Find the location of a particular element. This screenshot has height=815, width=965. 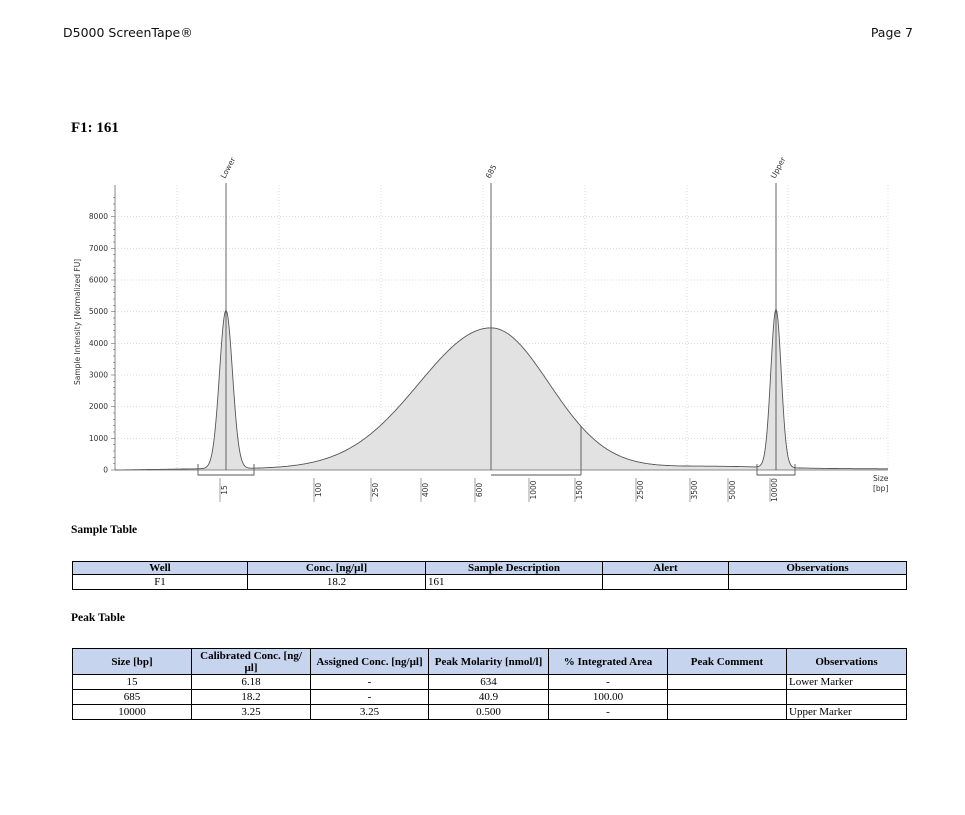

sample-table-title: Sample Table is located at coordinates (104, 530).